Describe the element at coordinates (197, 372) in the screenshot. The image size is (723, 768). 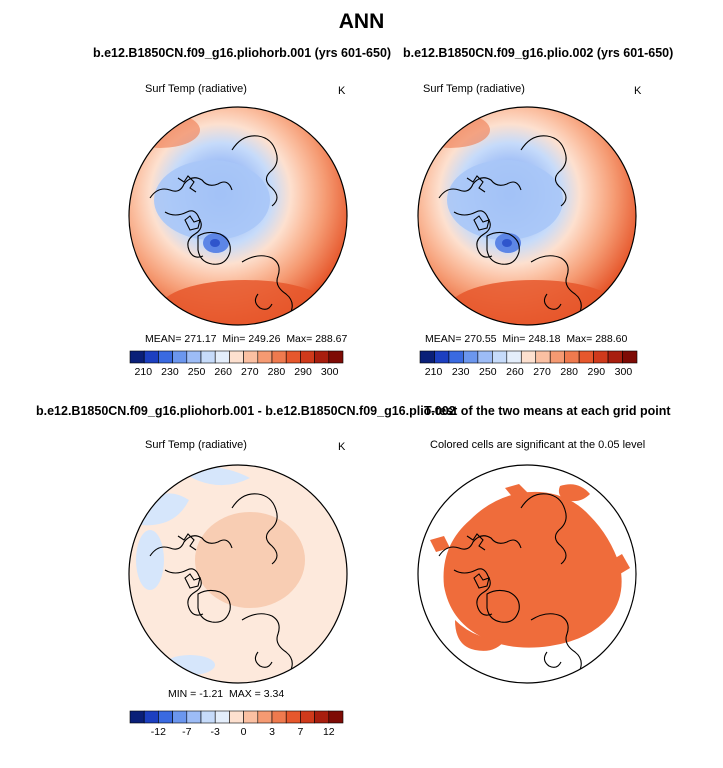
I see `colorbar-tl-tick-label: 250` at that location.